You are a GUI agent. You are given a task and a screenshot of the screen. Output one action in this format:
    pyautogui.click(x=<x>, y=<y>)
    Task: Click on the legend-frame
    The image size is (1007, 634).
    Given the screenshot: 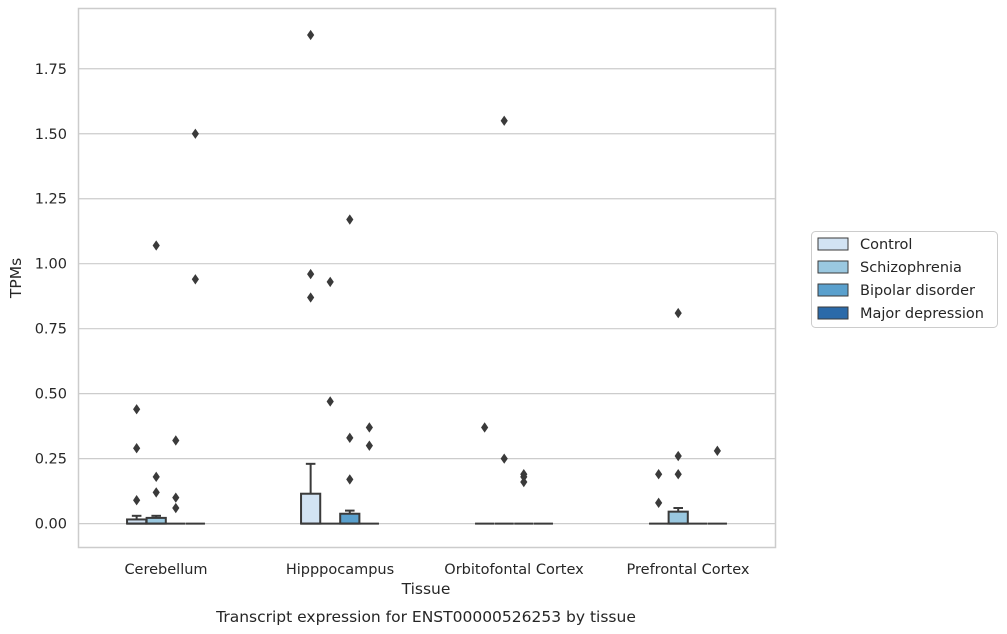 What is the action you would take?
    pyautogui.click(x=904, y=279)
    